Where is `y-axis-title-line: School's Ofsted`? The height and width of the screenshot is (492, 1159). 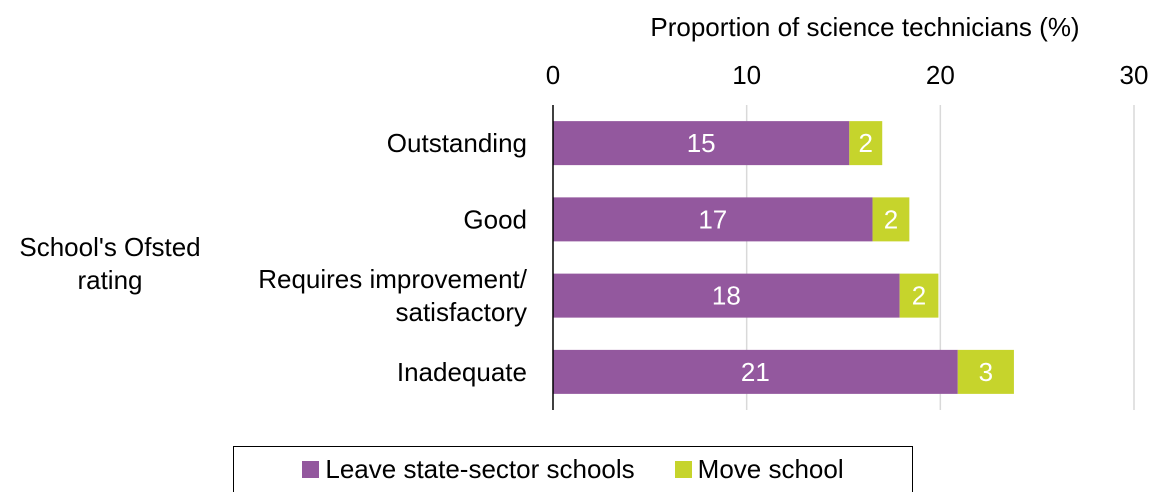 y-axis-title-line: School's Ofsted is located at coordinates (109, 247).